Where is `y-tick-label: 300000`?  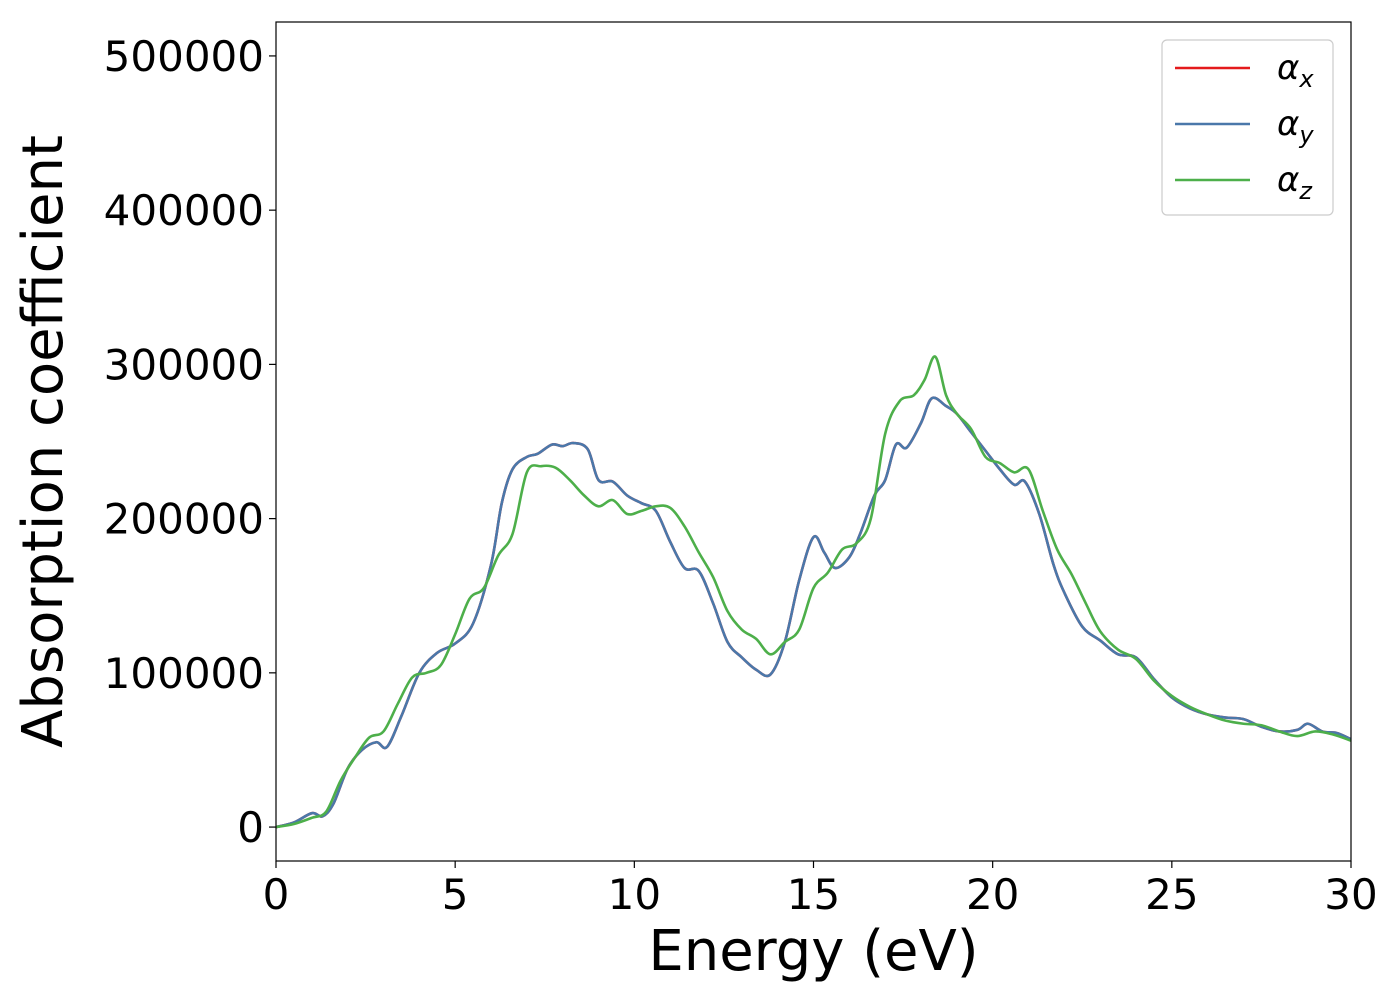
y-tick-label: 300000 is located at coordinates (184, 364).